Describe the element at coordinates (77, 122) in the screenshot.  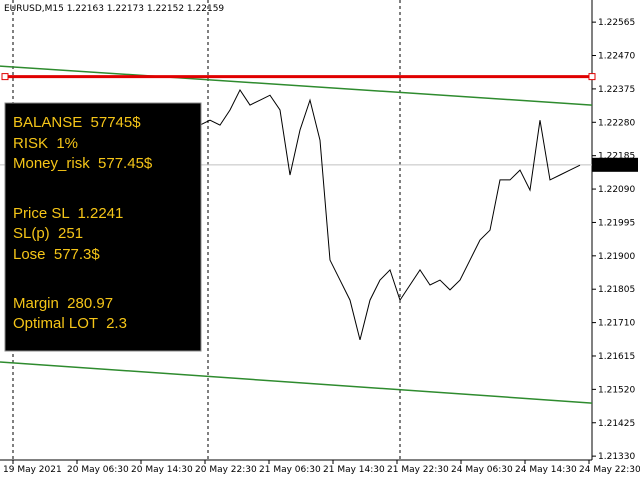
I see `panel-text: BALANSE 57745$` at that location.